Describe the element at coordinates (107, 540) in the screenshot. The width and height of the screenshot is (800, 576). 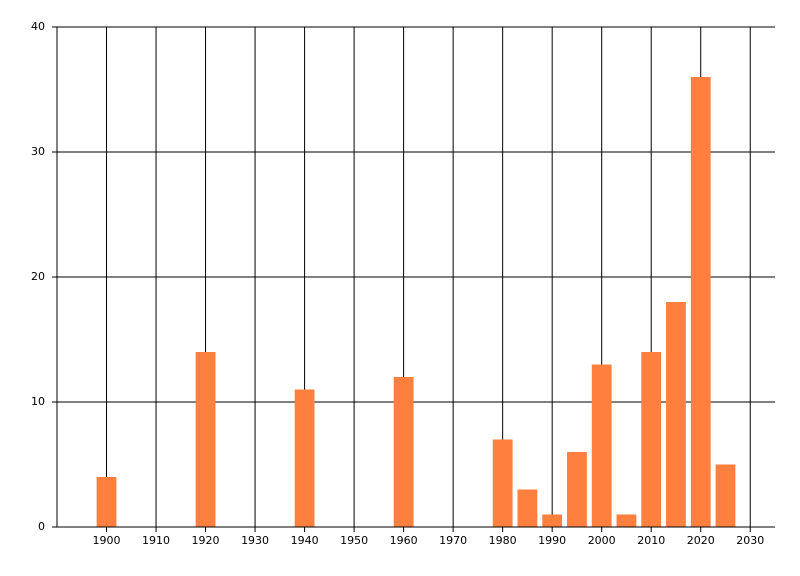
I see `x-tick-label: 1900` at that location.